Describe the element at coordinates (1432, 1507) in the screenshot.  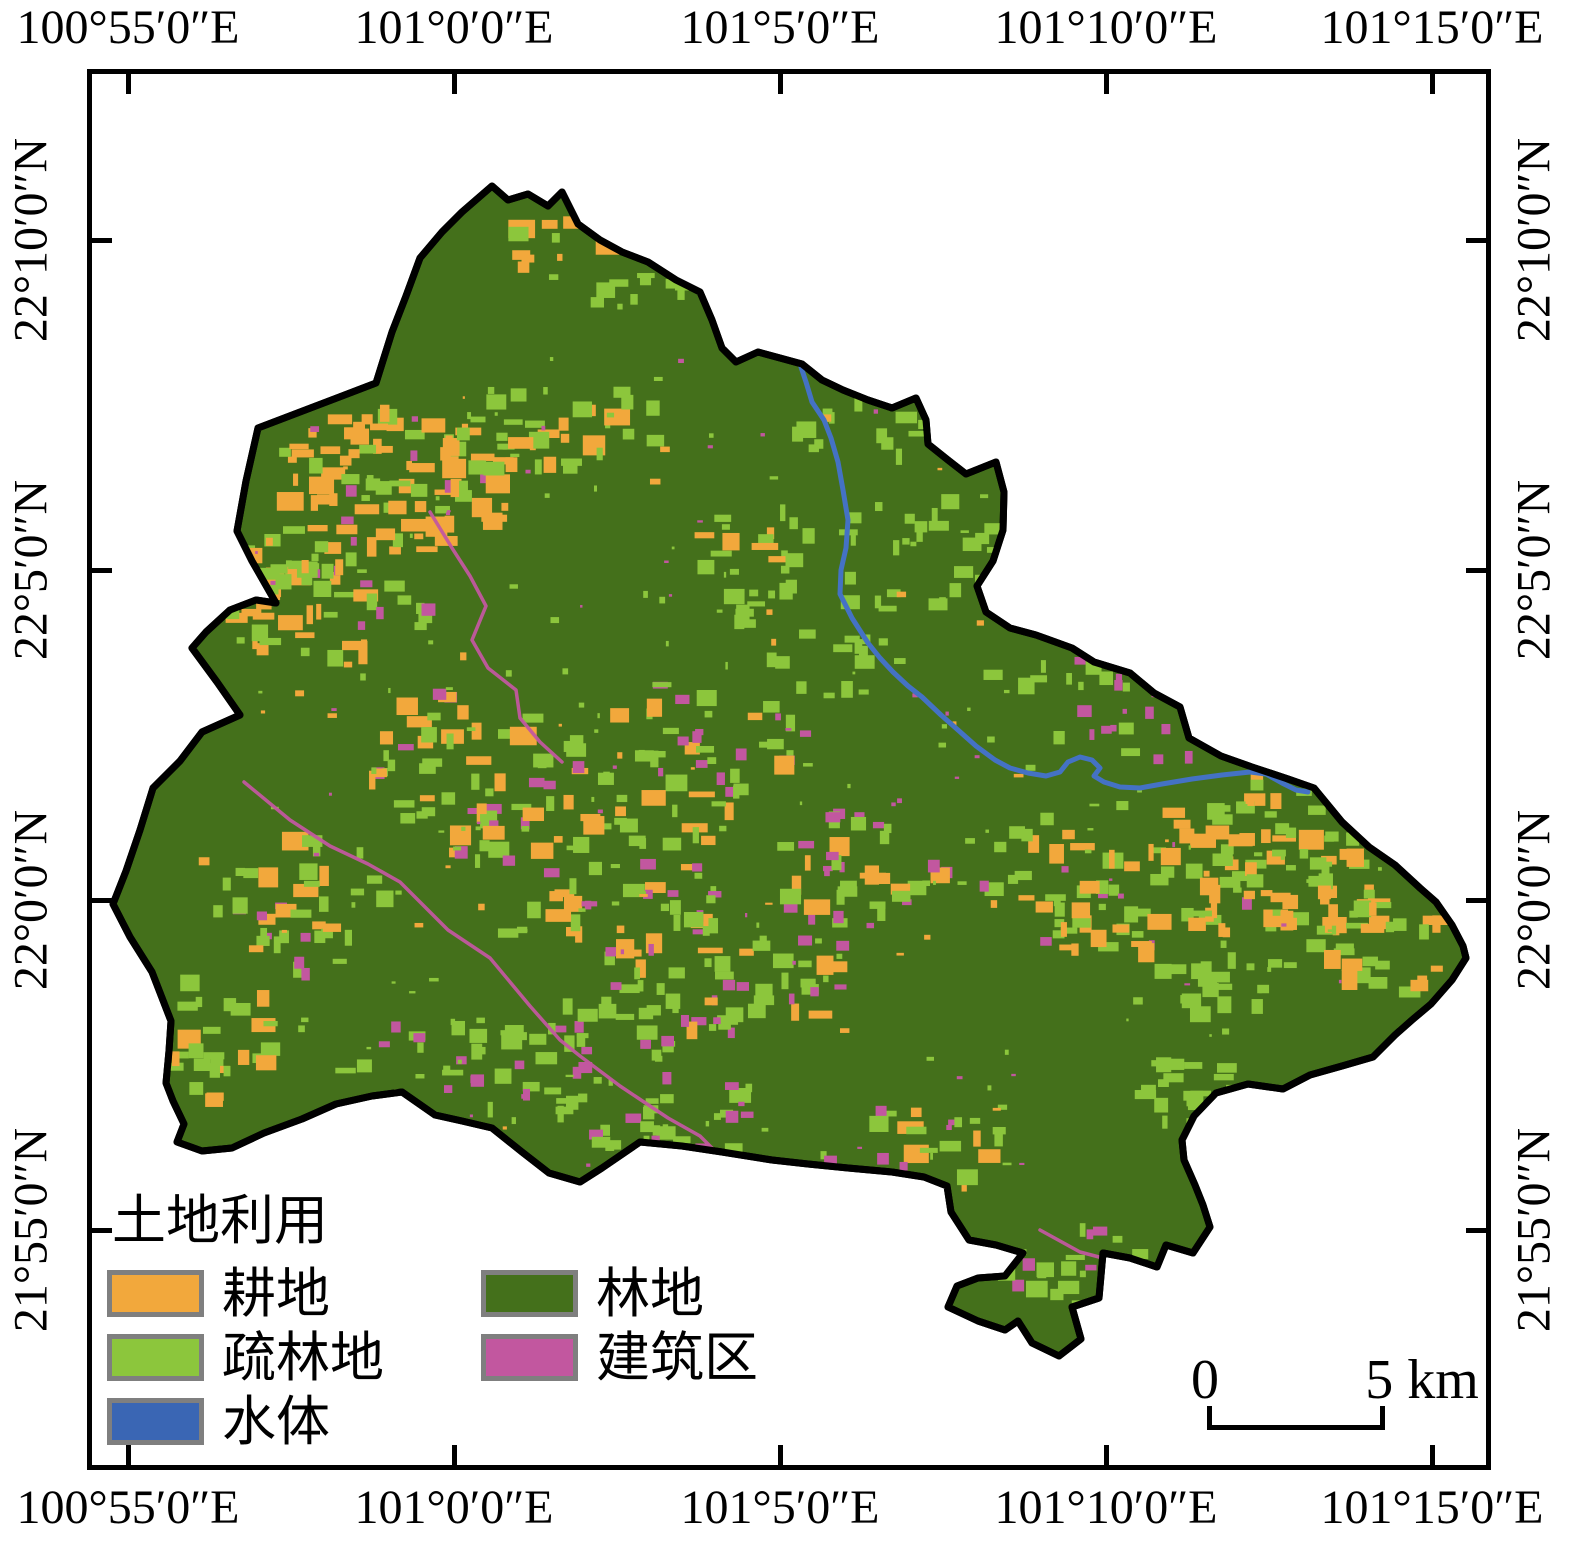
I see `lon-label-bottom-5: 101°15′0″E` at that location.